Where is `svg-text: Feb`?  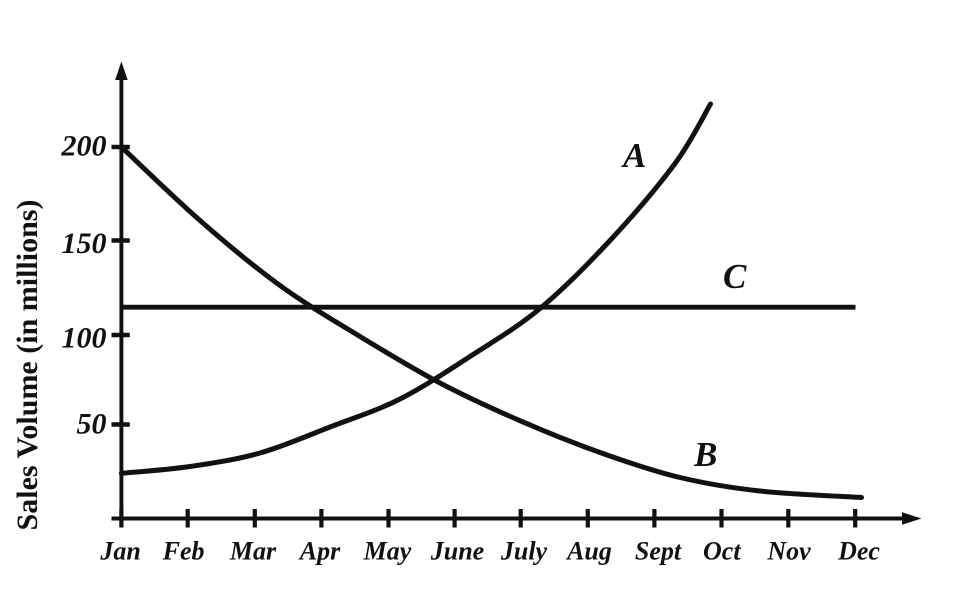
svg-text: Feb is located at coordinates (183, 551).